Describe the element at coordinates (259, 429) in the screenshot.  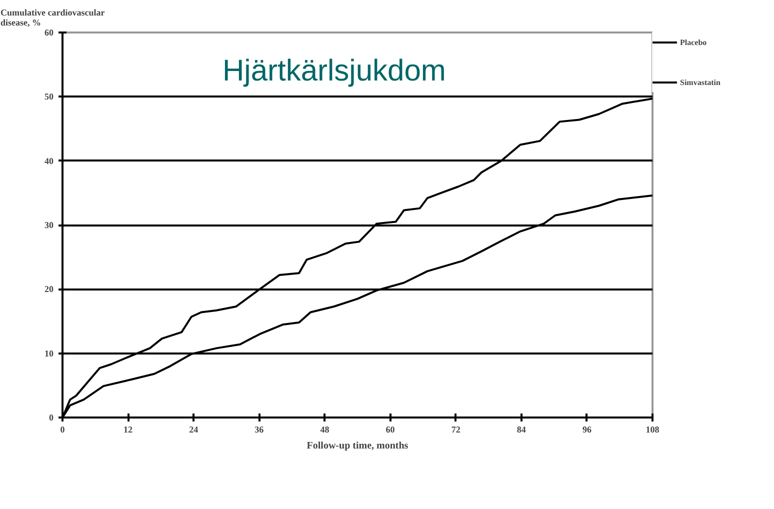
I see `x-tick-label: 36` at that location.